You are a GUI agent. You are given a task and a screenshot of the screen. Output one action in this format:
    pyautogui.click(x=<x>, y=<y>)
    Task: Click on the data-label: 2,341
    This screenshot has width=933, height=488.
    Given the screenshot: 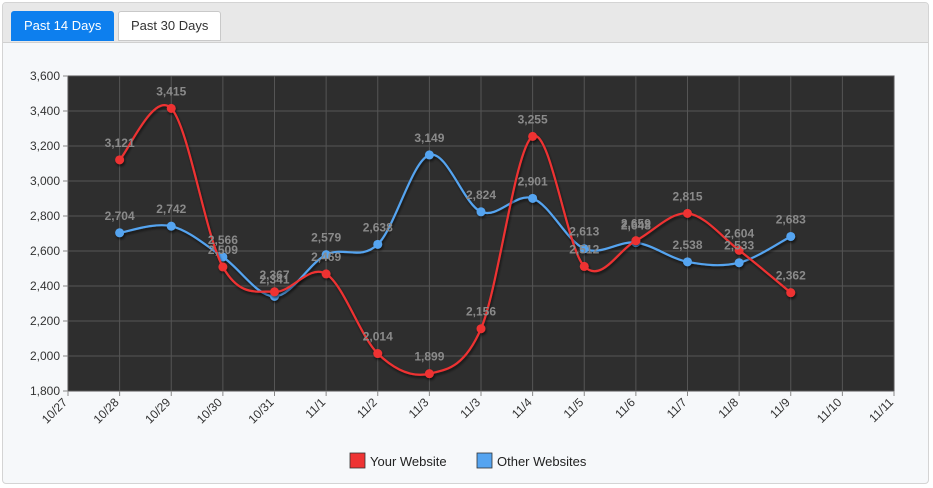 What is the action you would take?
    pyautogui.click(x=274, y=279)
    